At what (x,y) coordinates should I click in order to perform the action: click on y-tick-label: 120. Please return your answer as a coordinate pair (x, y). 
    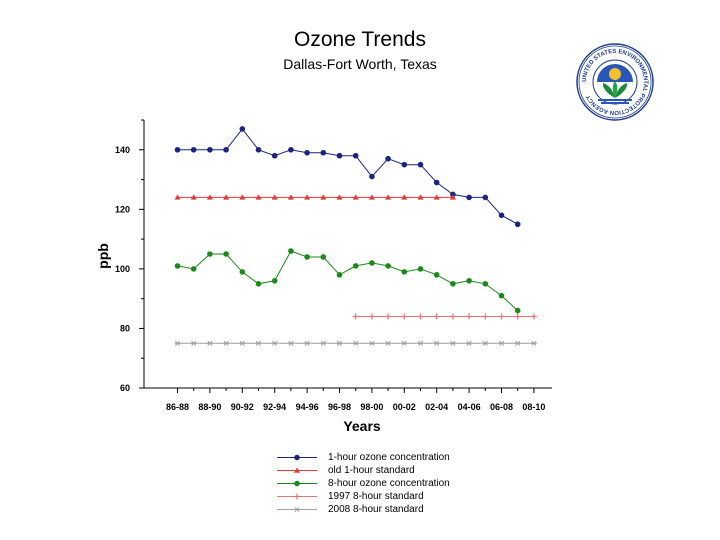
    Looking at the image, I should click on (122, 209).